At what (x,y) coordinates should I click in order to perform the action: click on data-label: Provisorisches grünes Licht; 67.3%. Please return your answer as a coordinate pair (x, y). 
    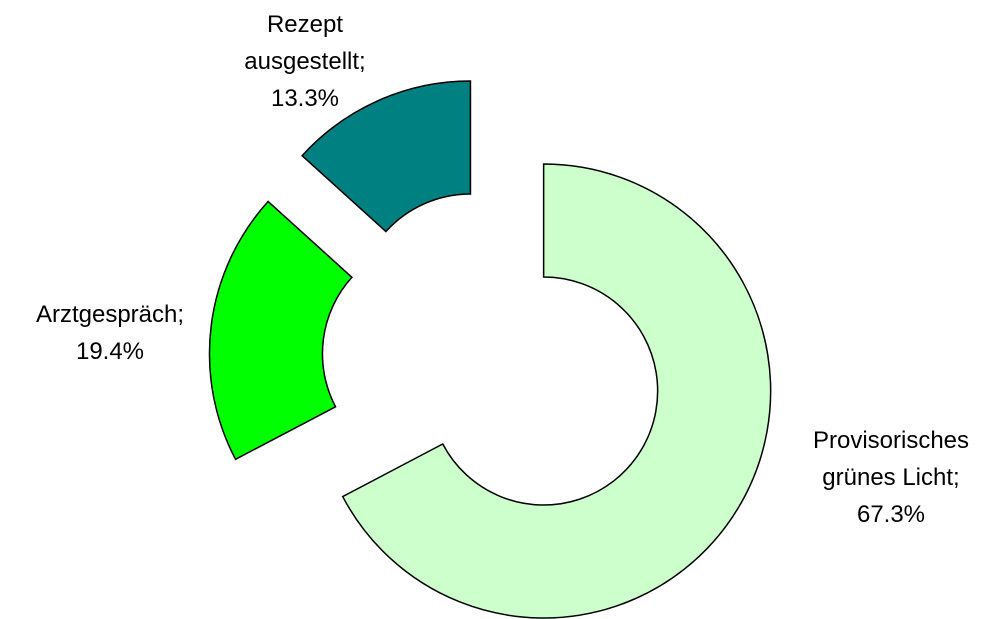
    Looking at the image, I should click on (891, 477).